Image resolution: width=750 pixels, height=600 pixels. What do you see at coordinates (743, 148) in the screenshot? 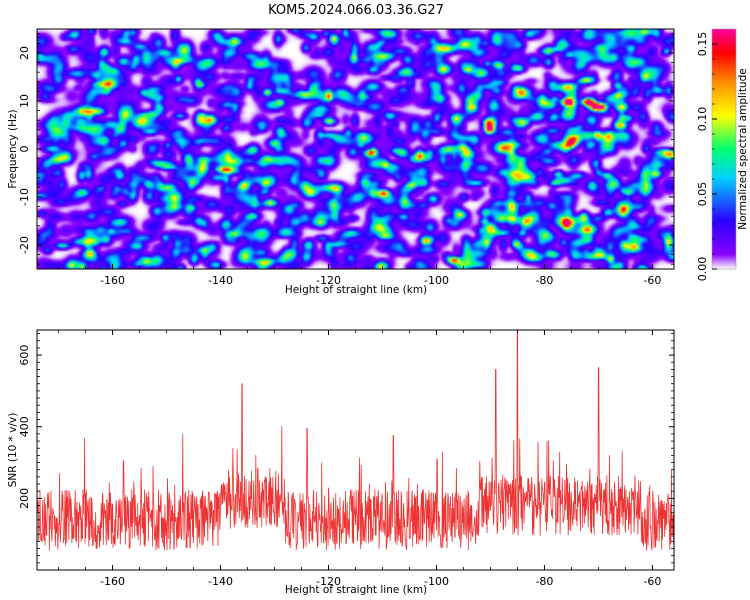
I see `colorbar-label: Normalized spectral amplitude` at bounding box center [743, 148].